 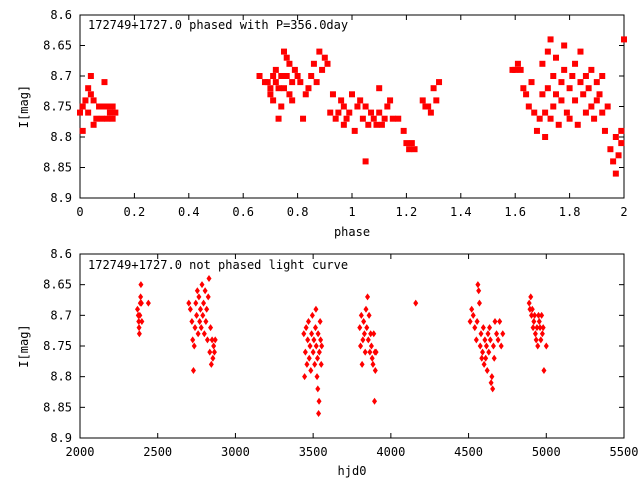 I want to click on x-axis-label: phase, so click(x=352, y=232).